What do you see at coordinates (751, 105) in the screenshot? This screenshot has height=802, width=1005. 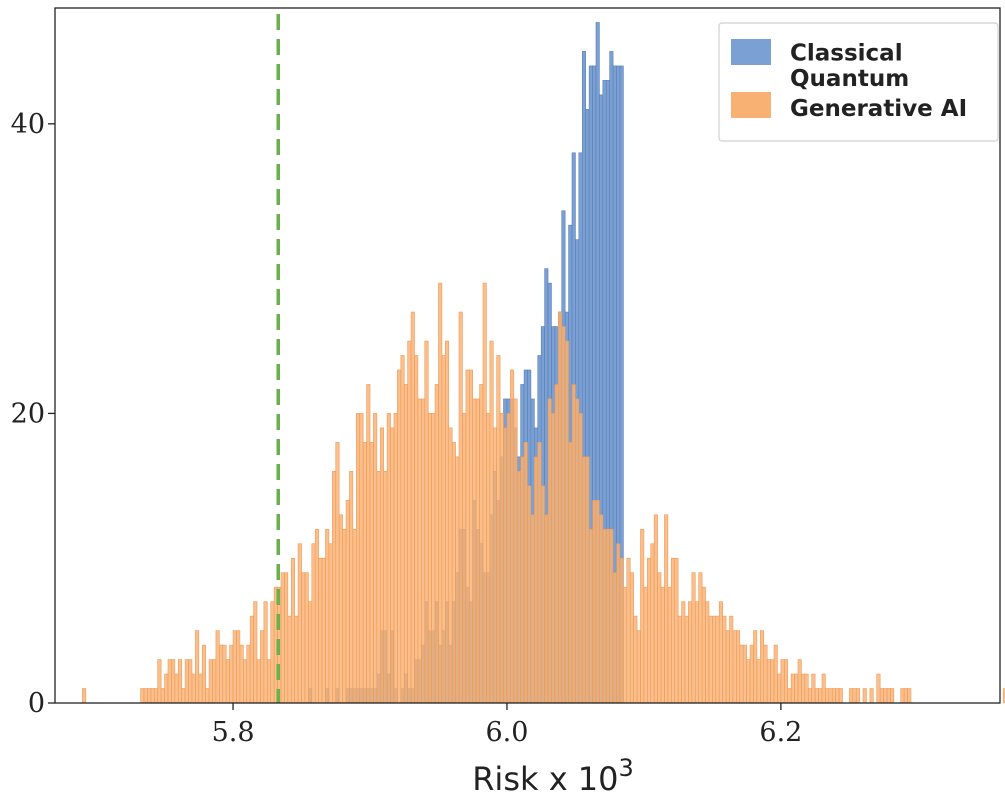 I see `legend-swatch-quantum` at bounding box center [751, 105].